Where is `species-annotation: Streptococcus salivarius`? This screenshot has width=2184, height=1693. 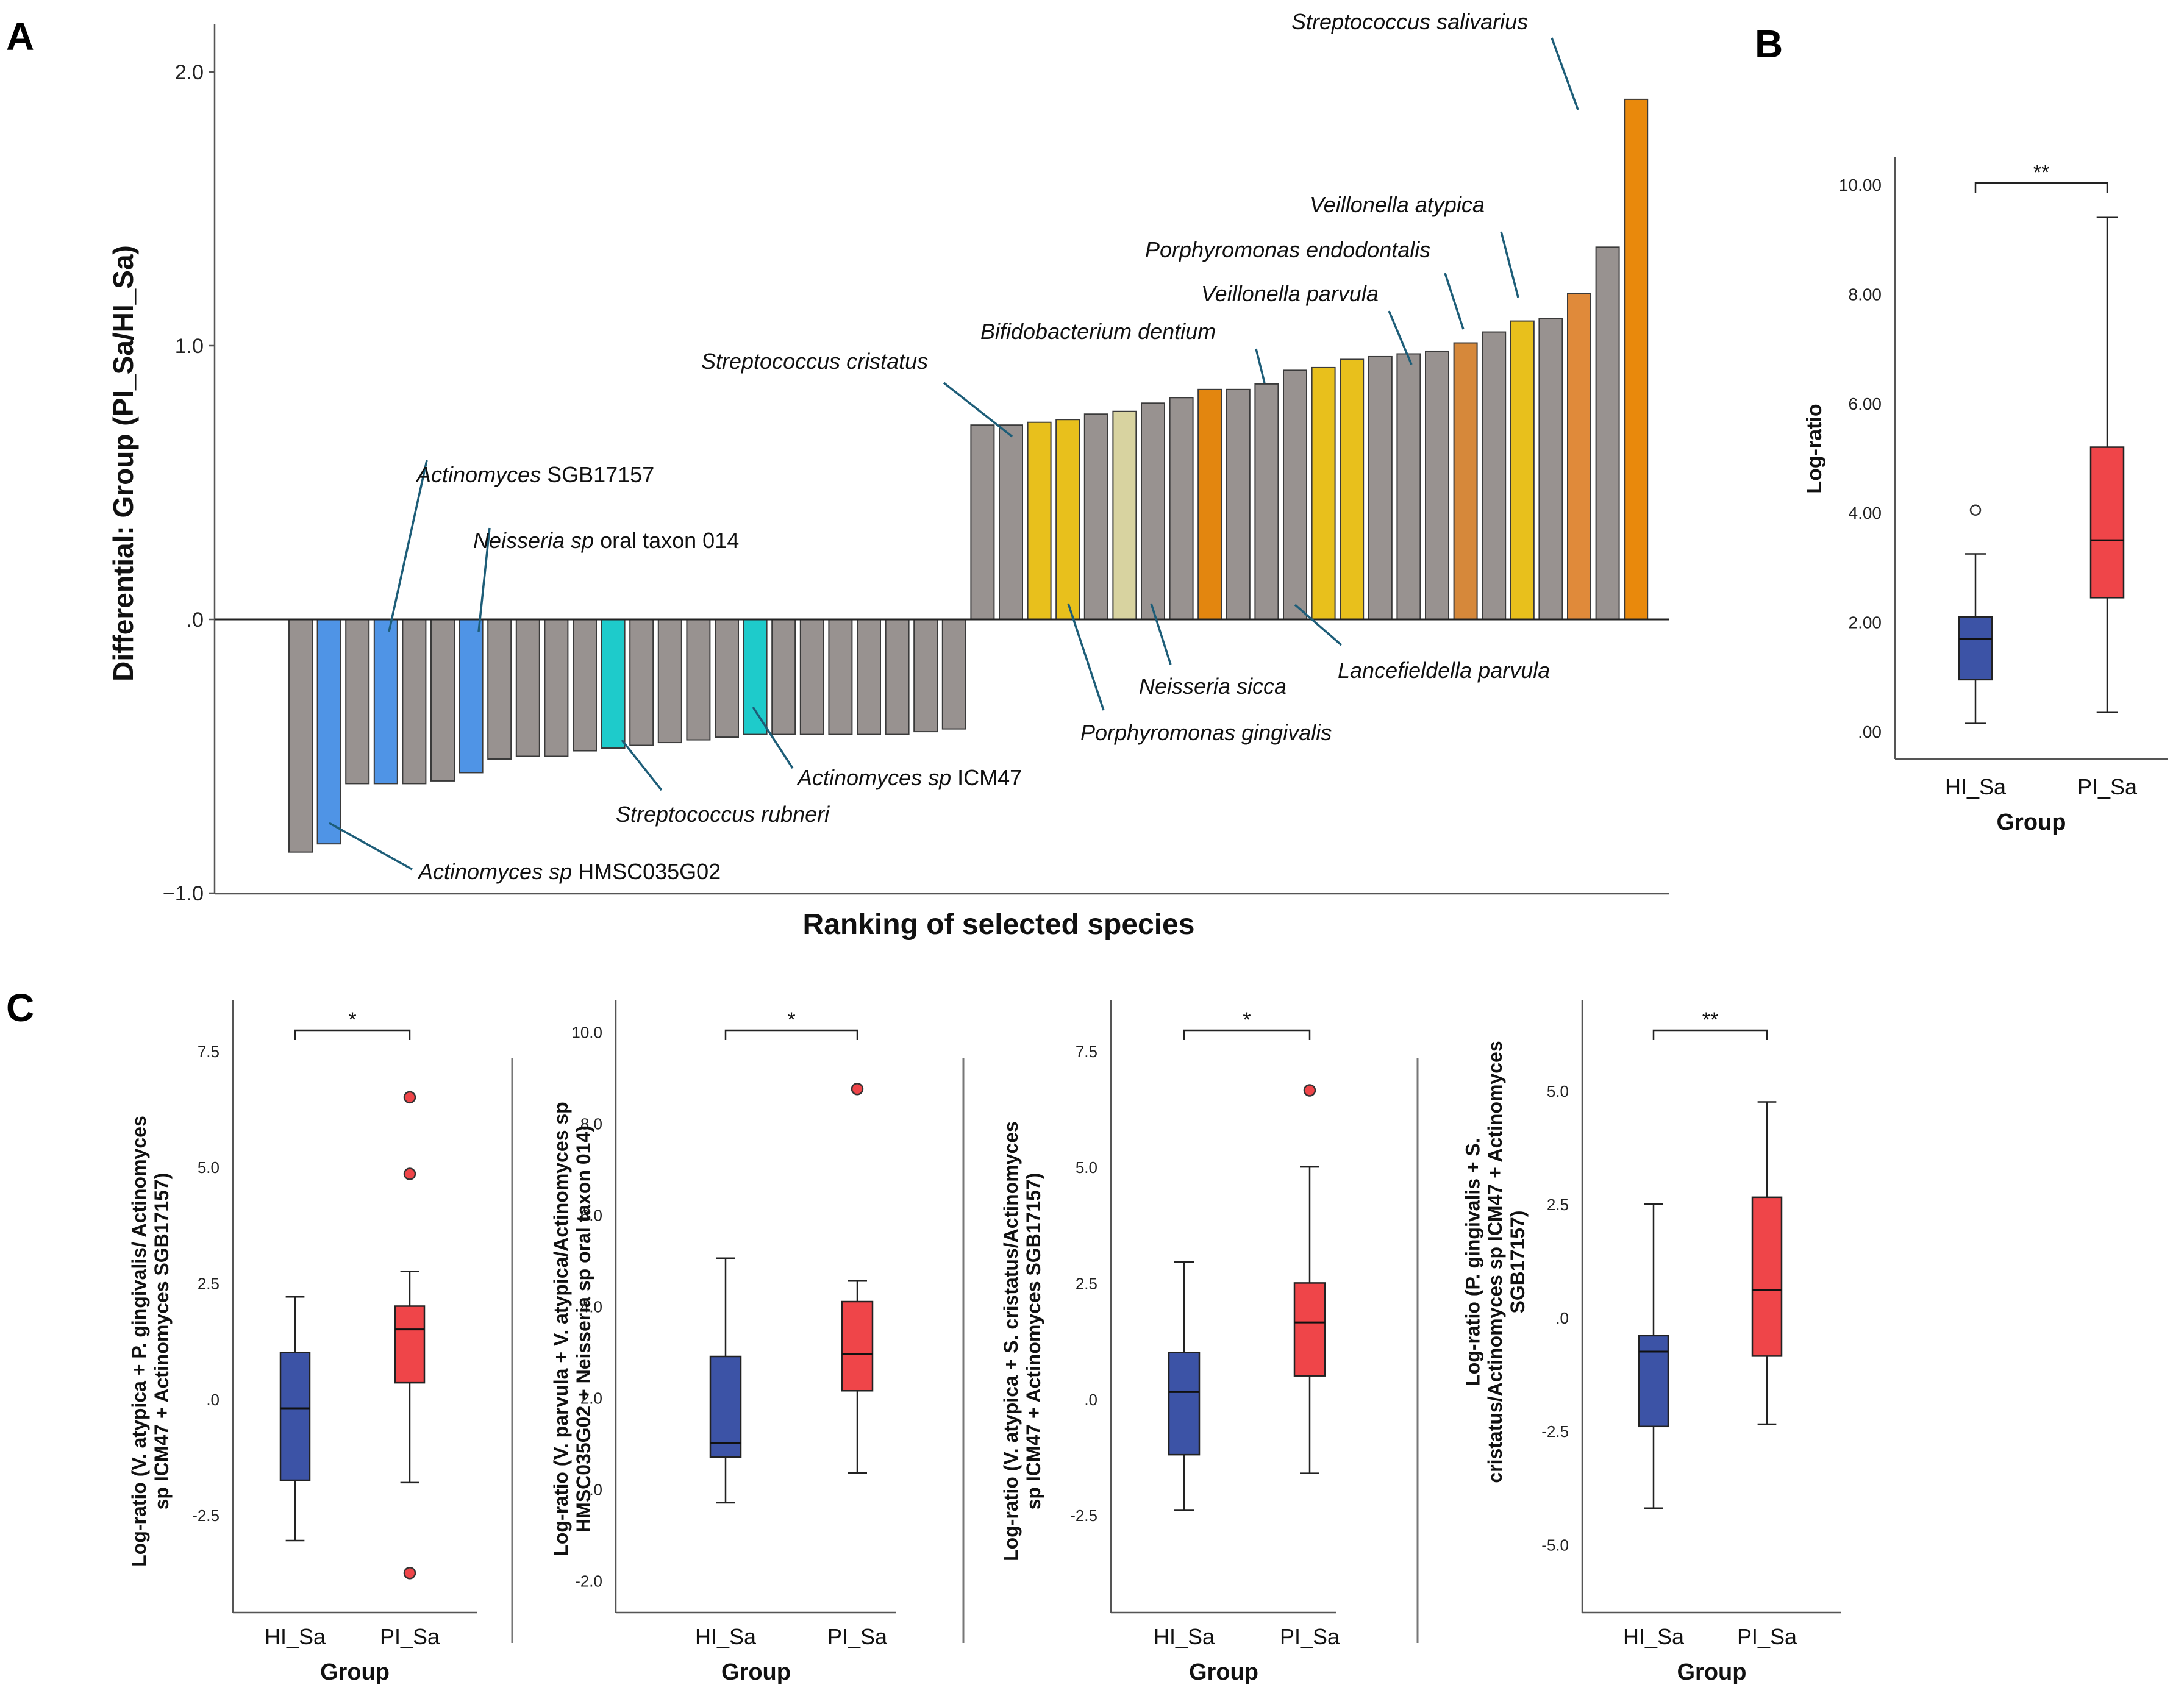
species-annotation: Streptococcus salivarius is located at coordinates (1409, 22).